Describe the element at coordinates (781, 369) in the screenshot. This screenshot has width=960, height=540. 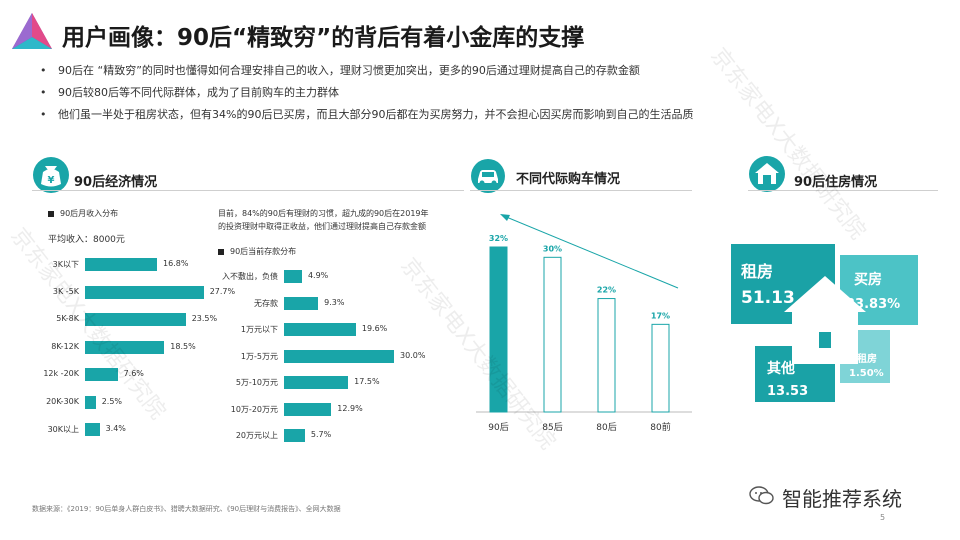
I see `housing-other-label: 其他` at that location.